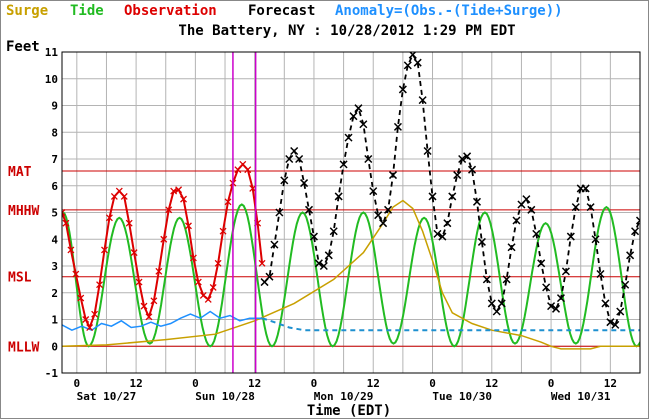  Describe the element at coordinates (27, 11) in the screenshot. I see `legend-surge: Surge` at that location.